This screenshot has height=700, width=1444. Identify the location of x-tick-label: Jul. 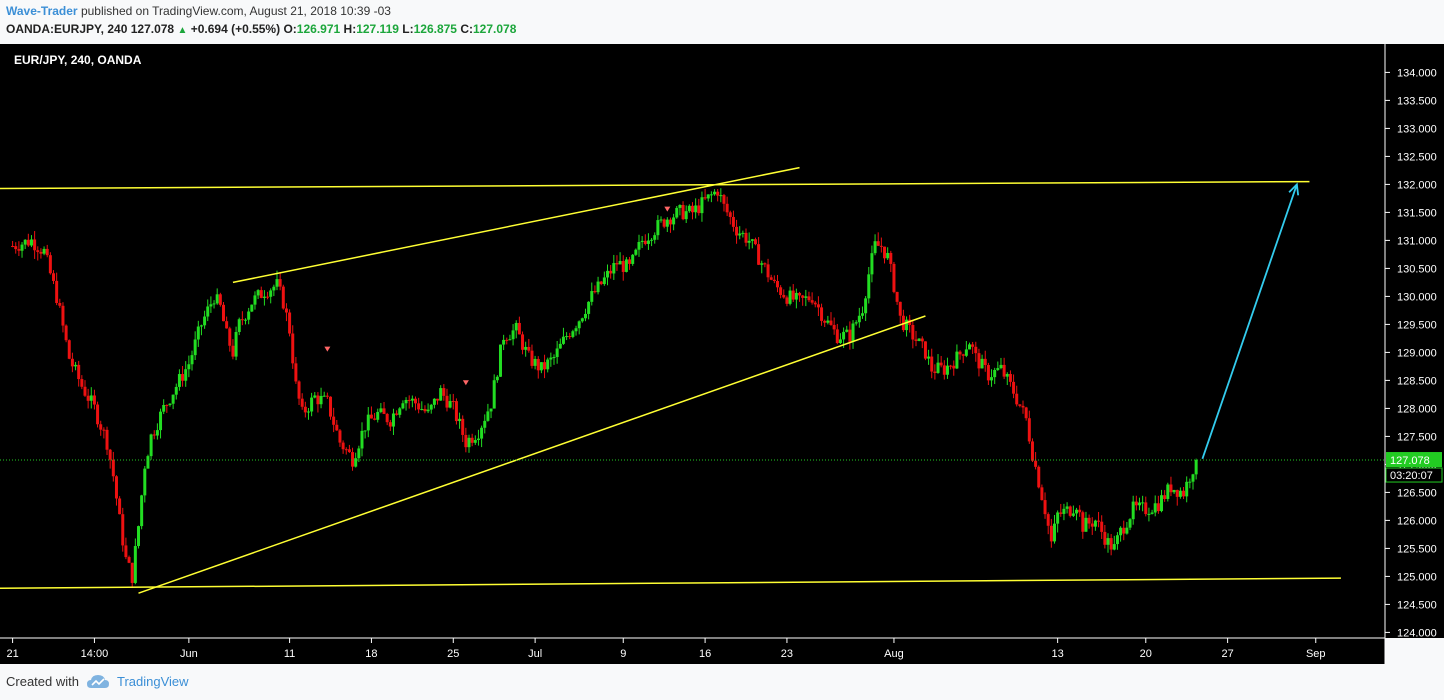
(535, 654).